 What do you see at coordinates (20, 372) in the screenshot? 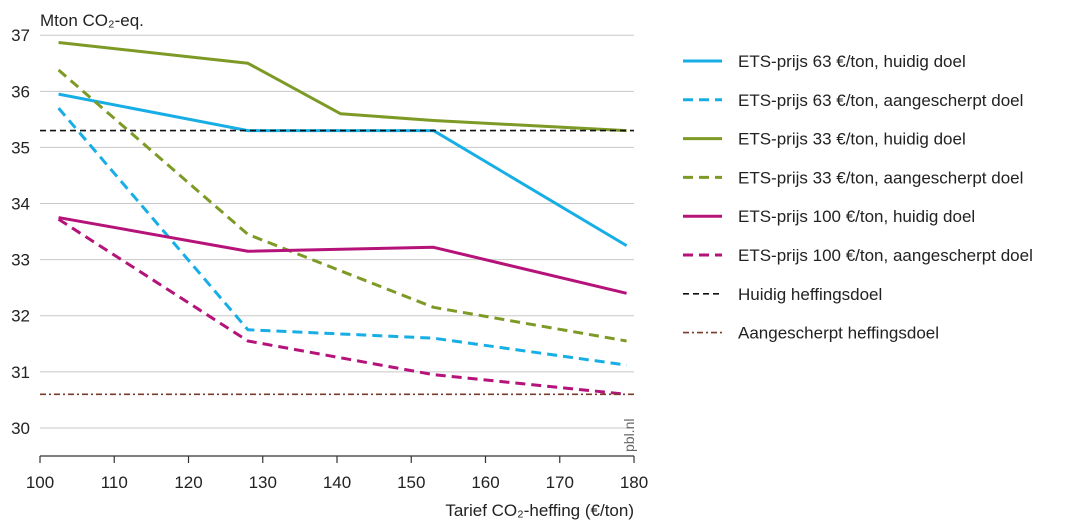
I see `y-tick-label: 31` at bounding box center [20, 372].